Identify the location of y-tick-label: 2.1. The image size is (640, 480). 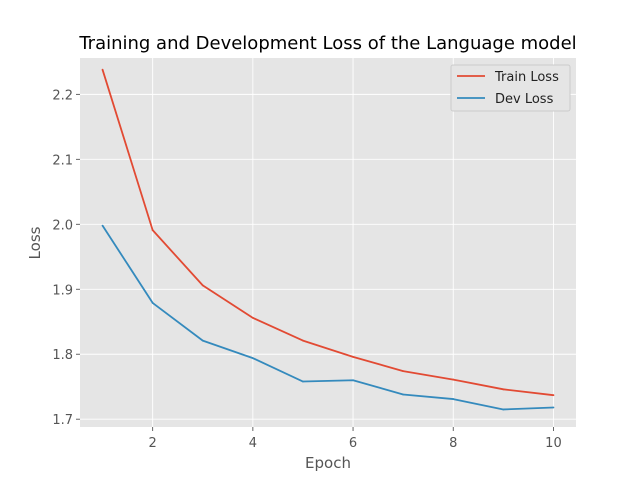
(62, 160).